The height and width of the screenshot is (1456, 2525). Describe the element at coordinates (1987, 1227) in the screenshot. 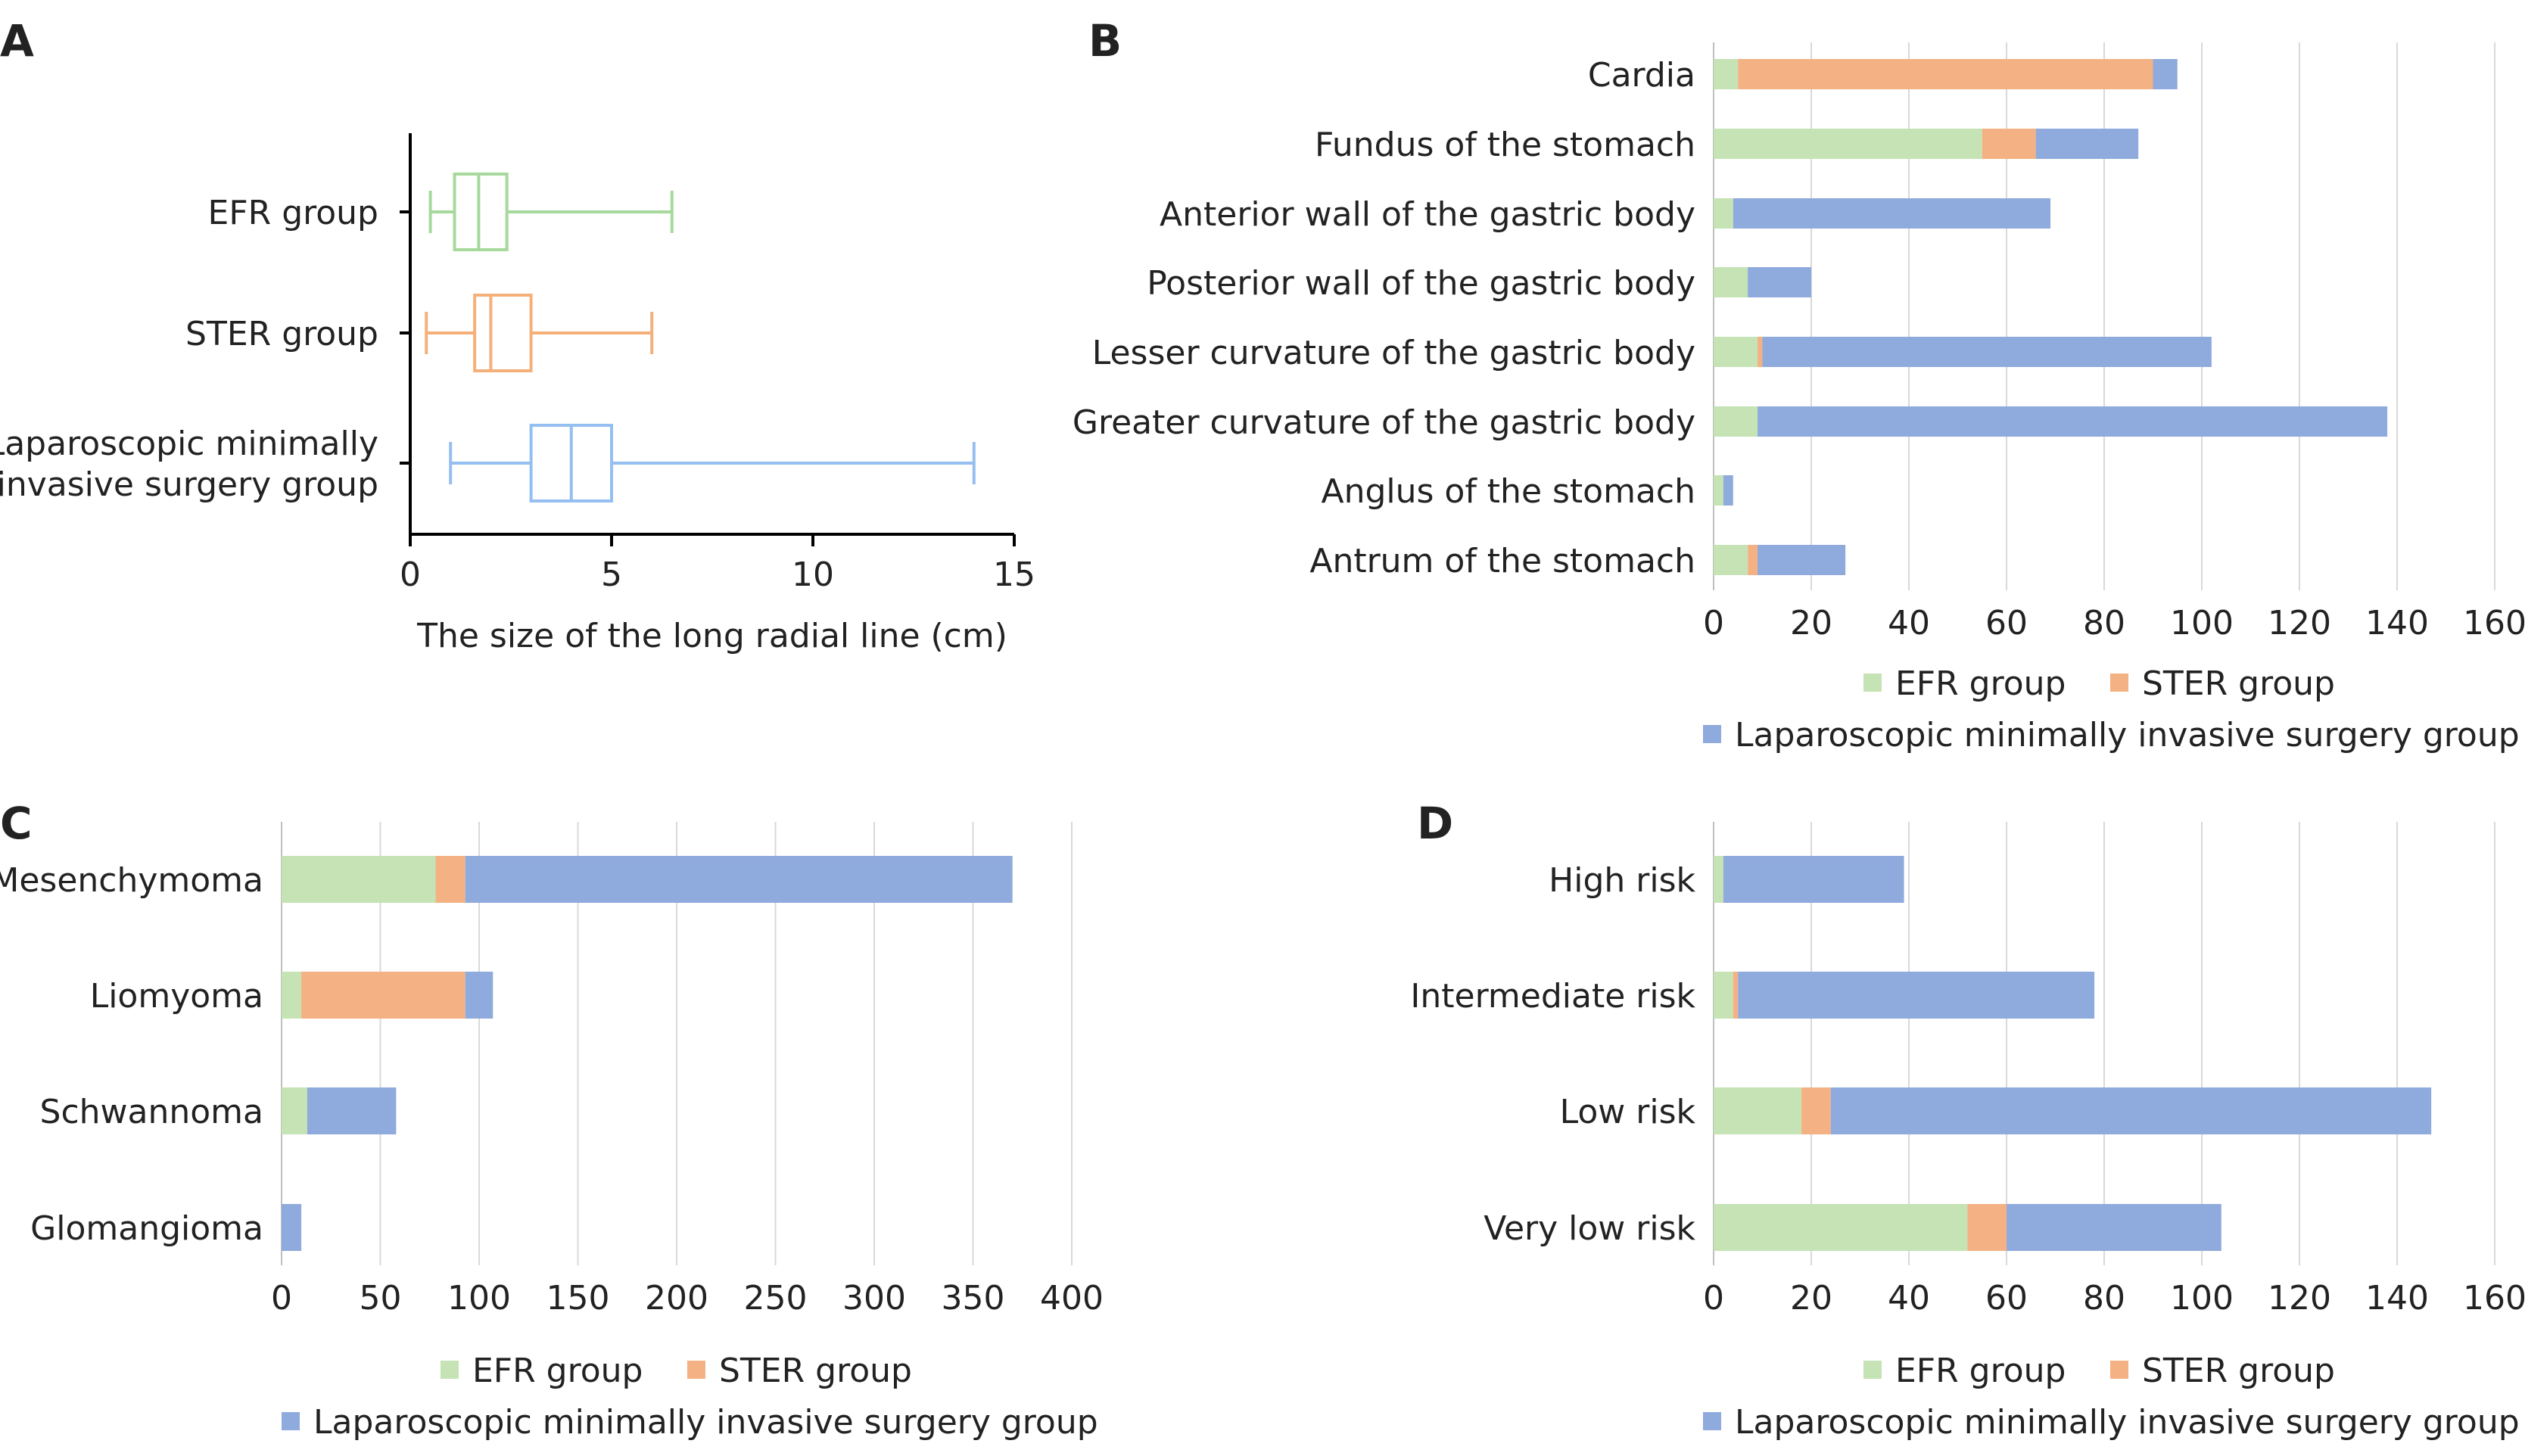

I see `bar-ster-group-very-low-risk` at that location.